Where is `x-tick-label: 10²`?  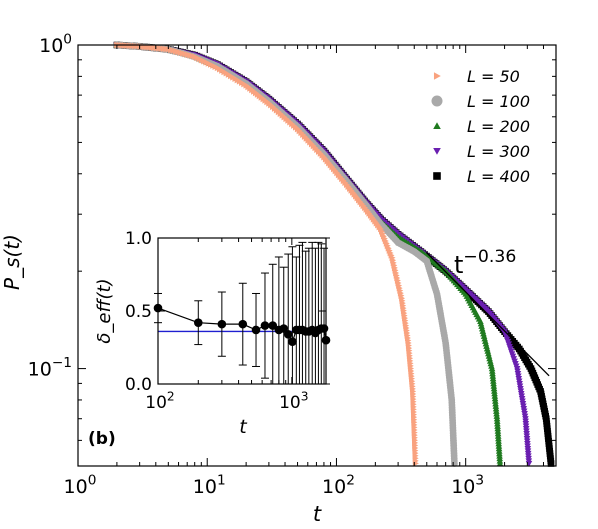
x-tick-label: 10² is located at coordinates (338, 485).